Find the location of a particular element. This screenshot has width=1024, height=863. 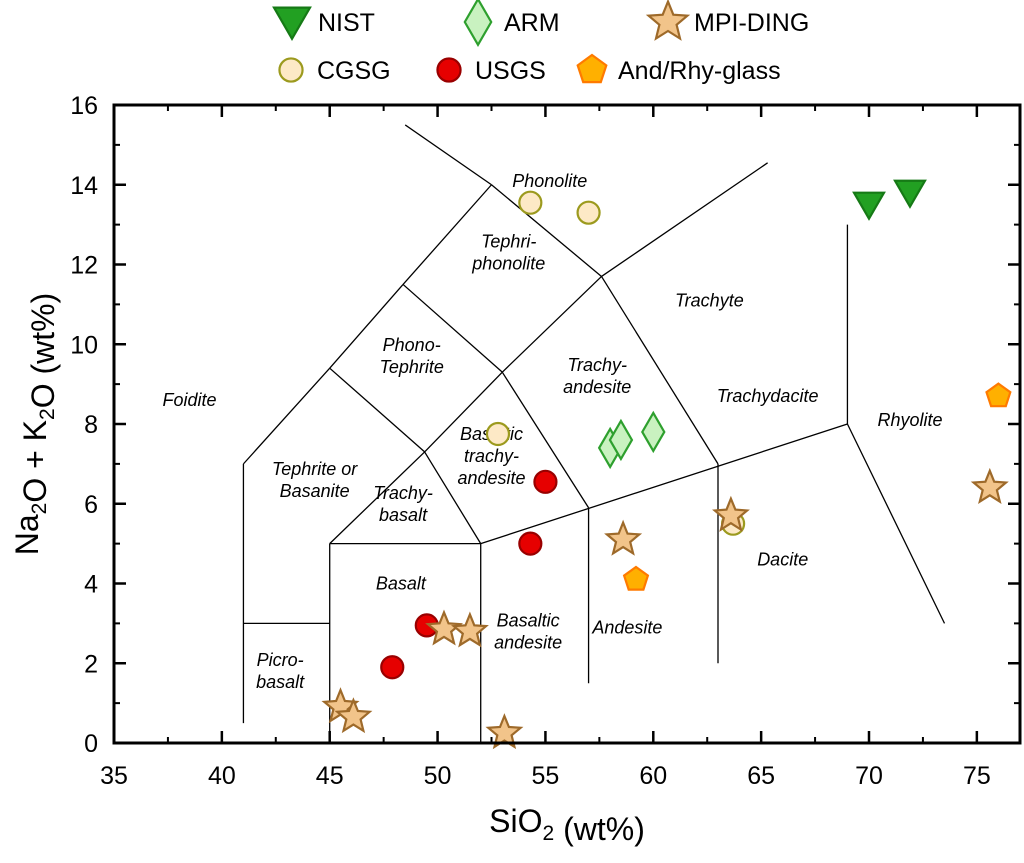

x-tick-label: 75 is located at coordinates (977, 776).